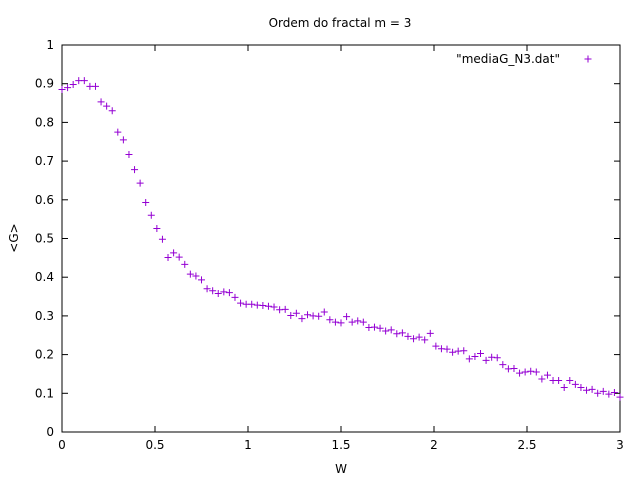  What do you see at coordinates (44, 239) in the screenshot?
I see `y-tick-label: 0.5` at bounding box center [44, 239].